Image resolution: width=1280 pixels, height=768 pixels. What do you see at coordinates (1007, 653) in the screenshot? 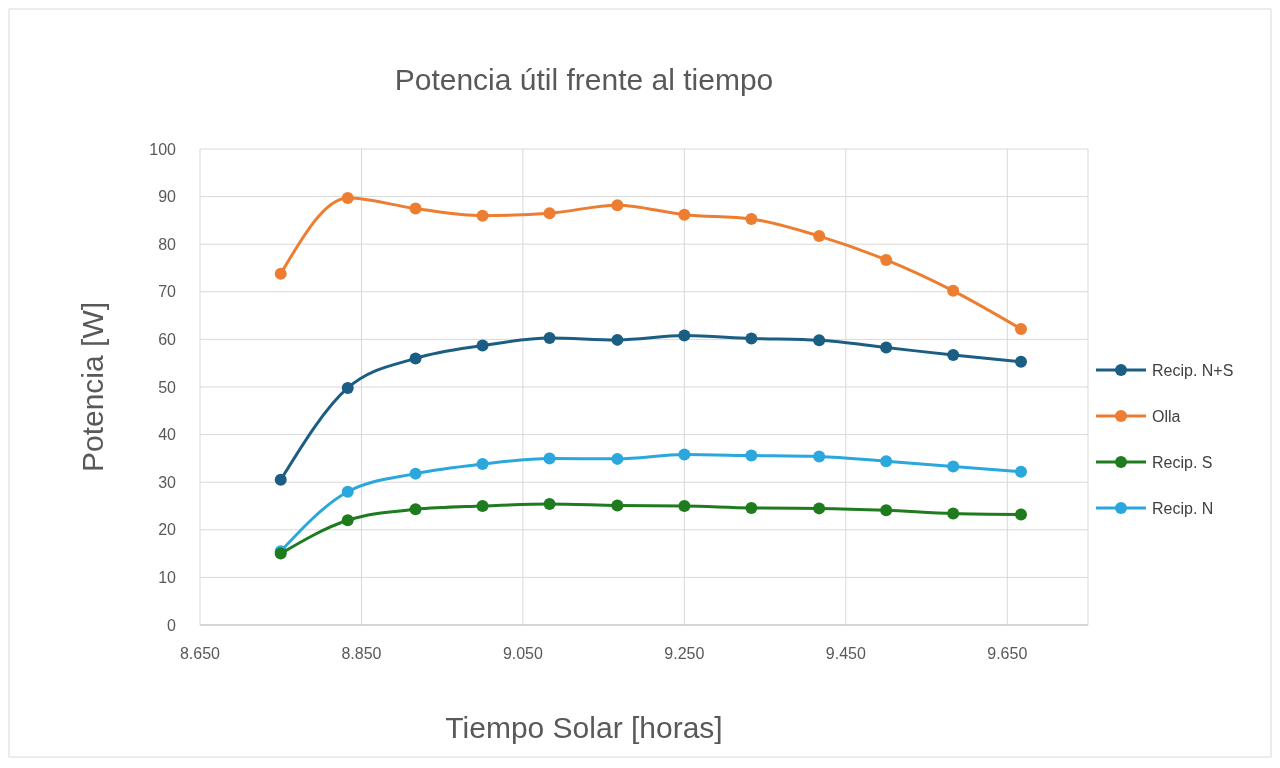
I see `x-tick-label: 9.650` at bounding box center [1007, 653].